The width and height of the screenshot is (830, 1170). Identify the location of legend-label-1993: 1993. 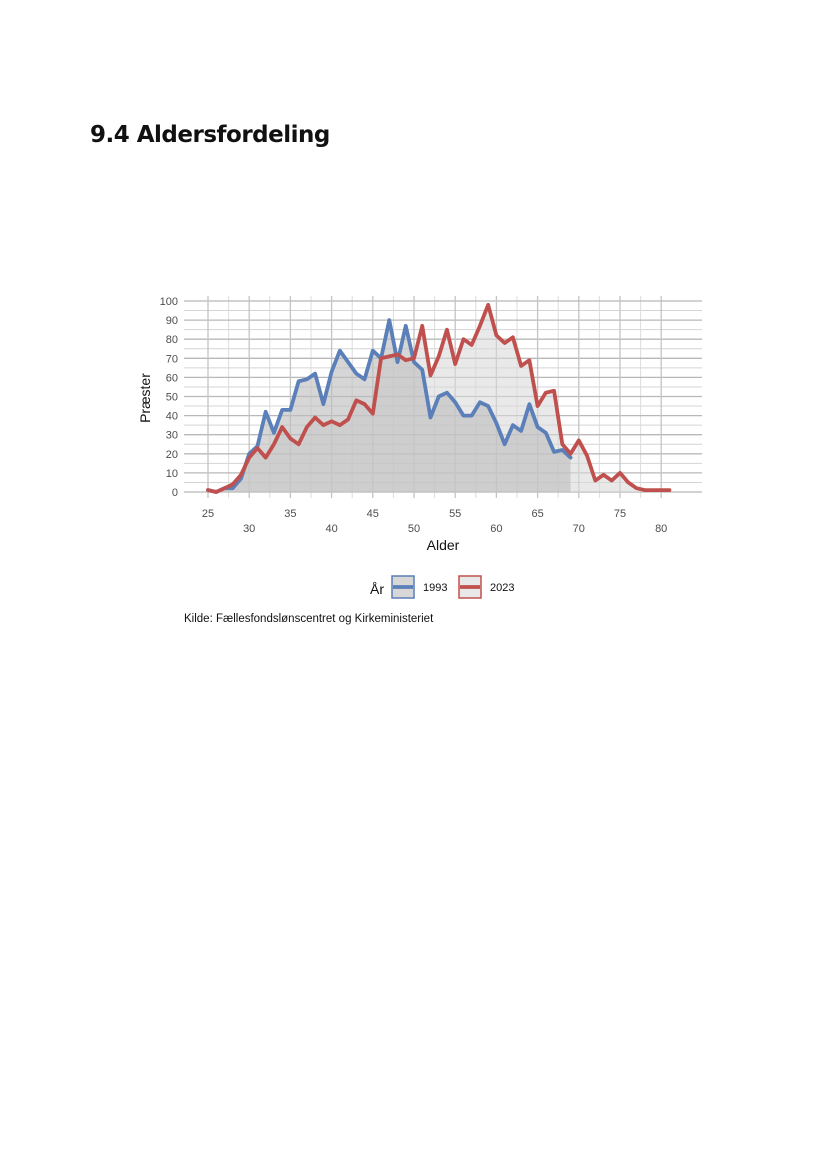
(435, 588).